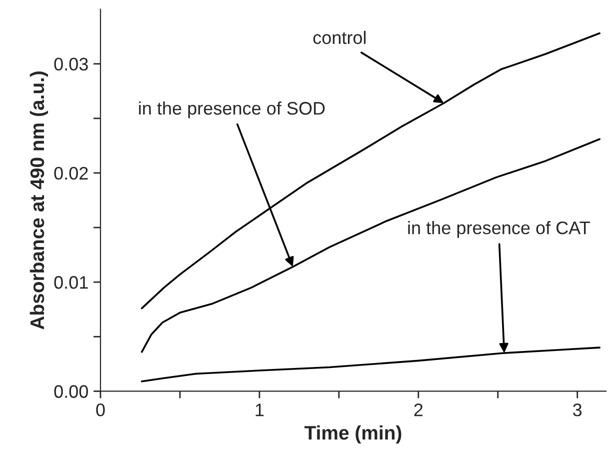  I want to click on annotation: in the presence of SOD, so click(232, 109).